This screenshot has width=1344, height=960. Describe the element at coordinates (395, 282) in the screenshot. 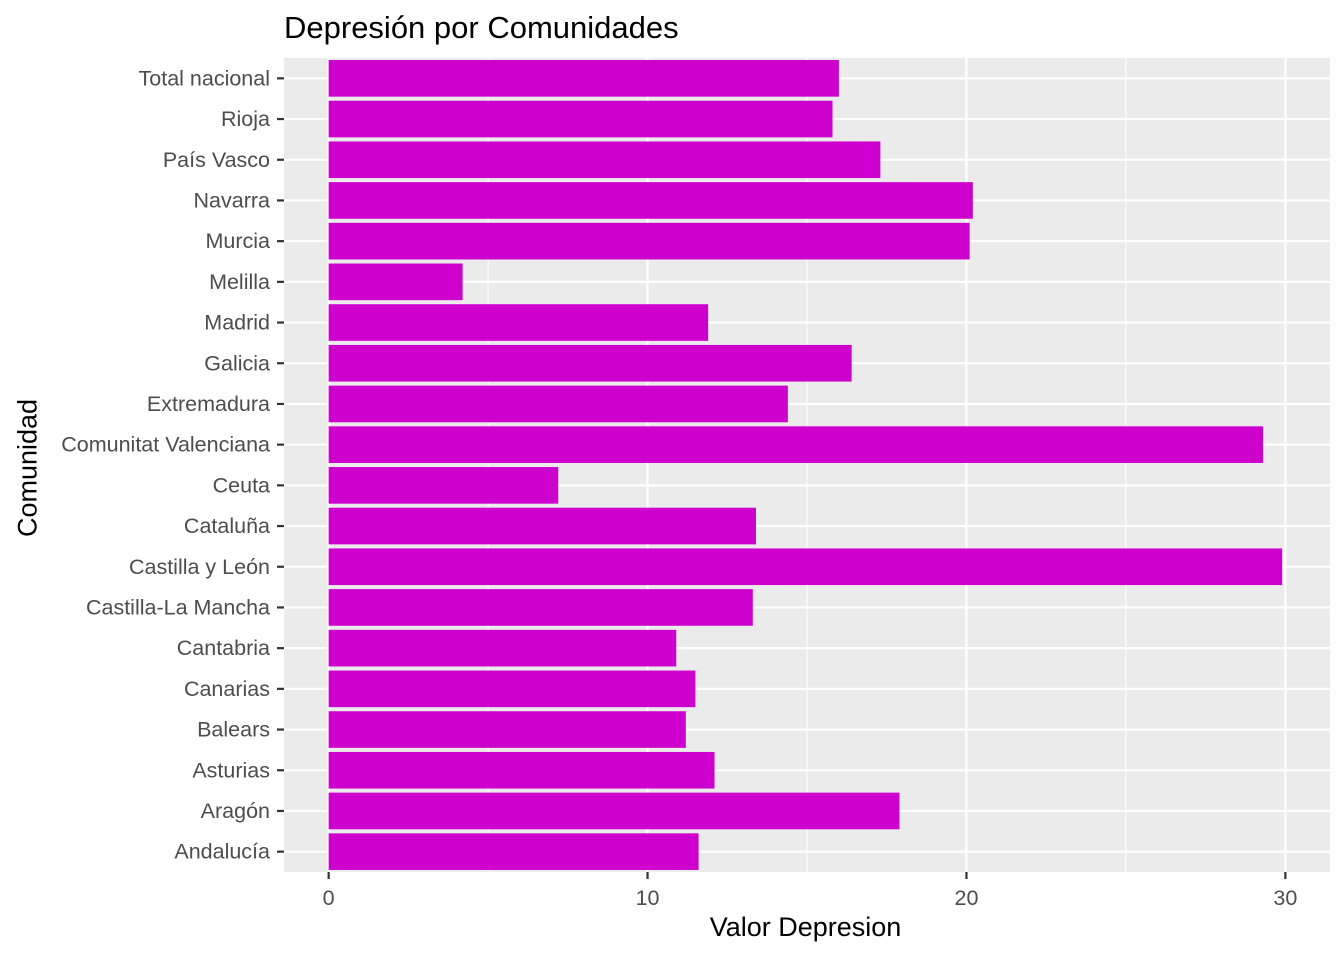

I see `bar-melilla` at that location.